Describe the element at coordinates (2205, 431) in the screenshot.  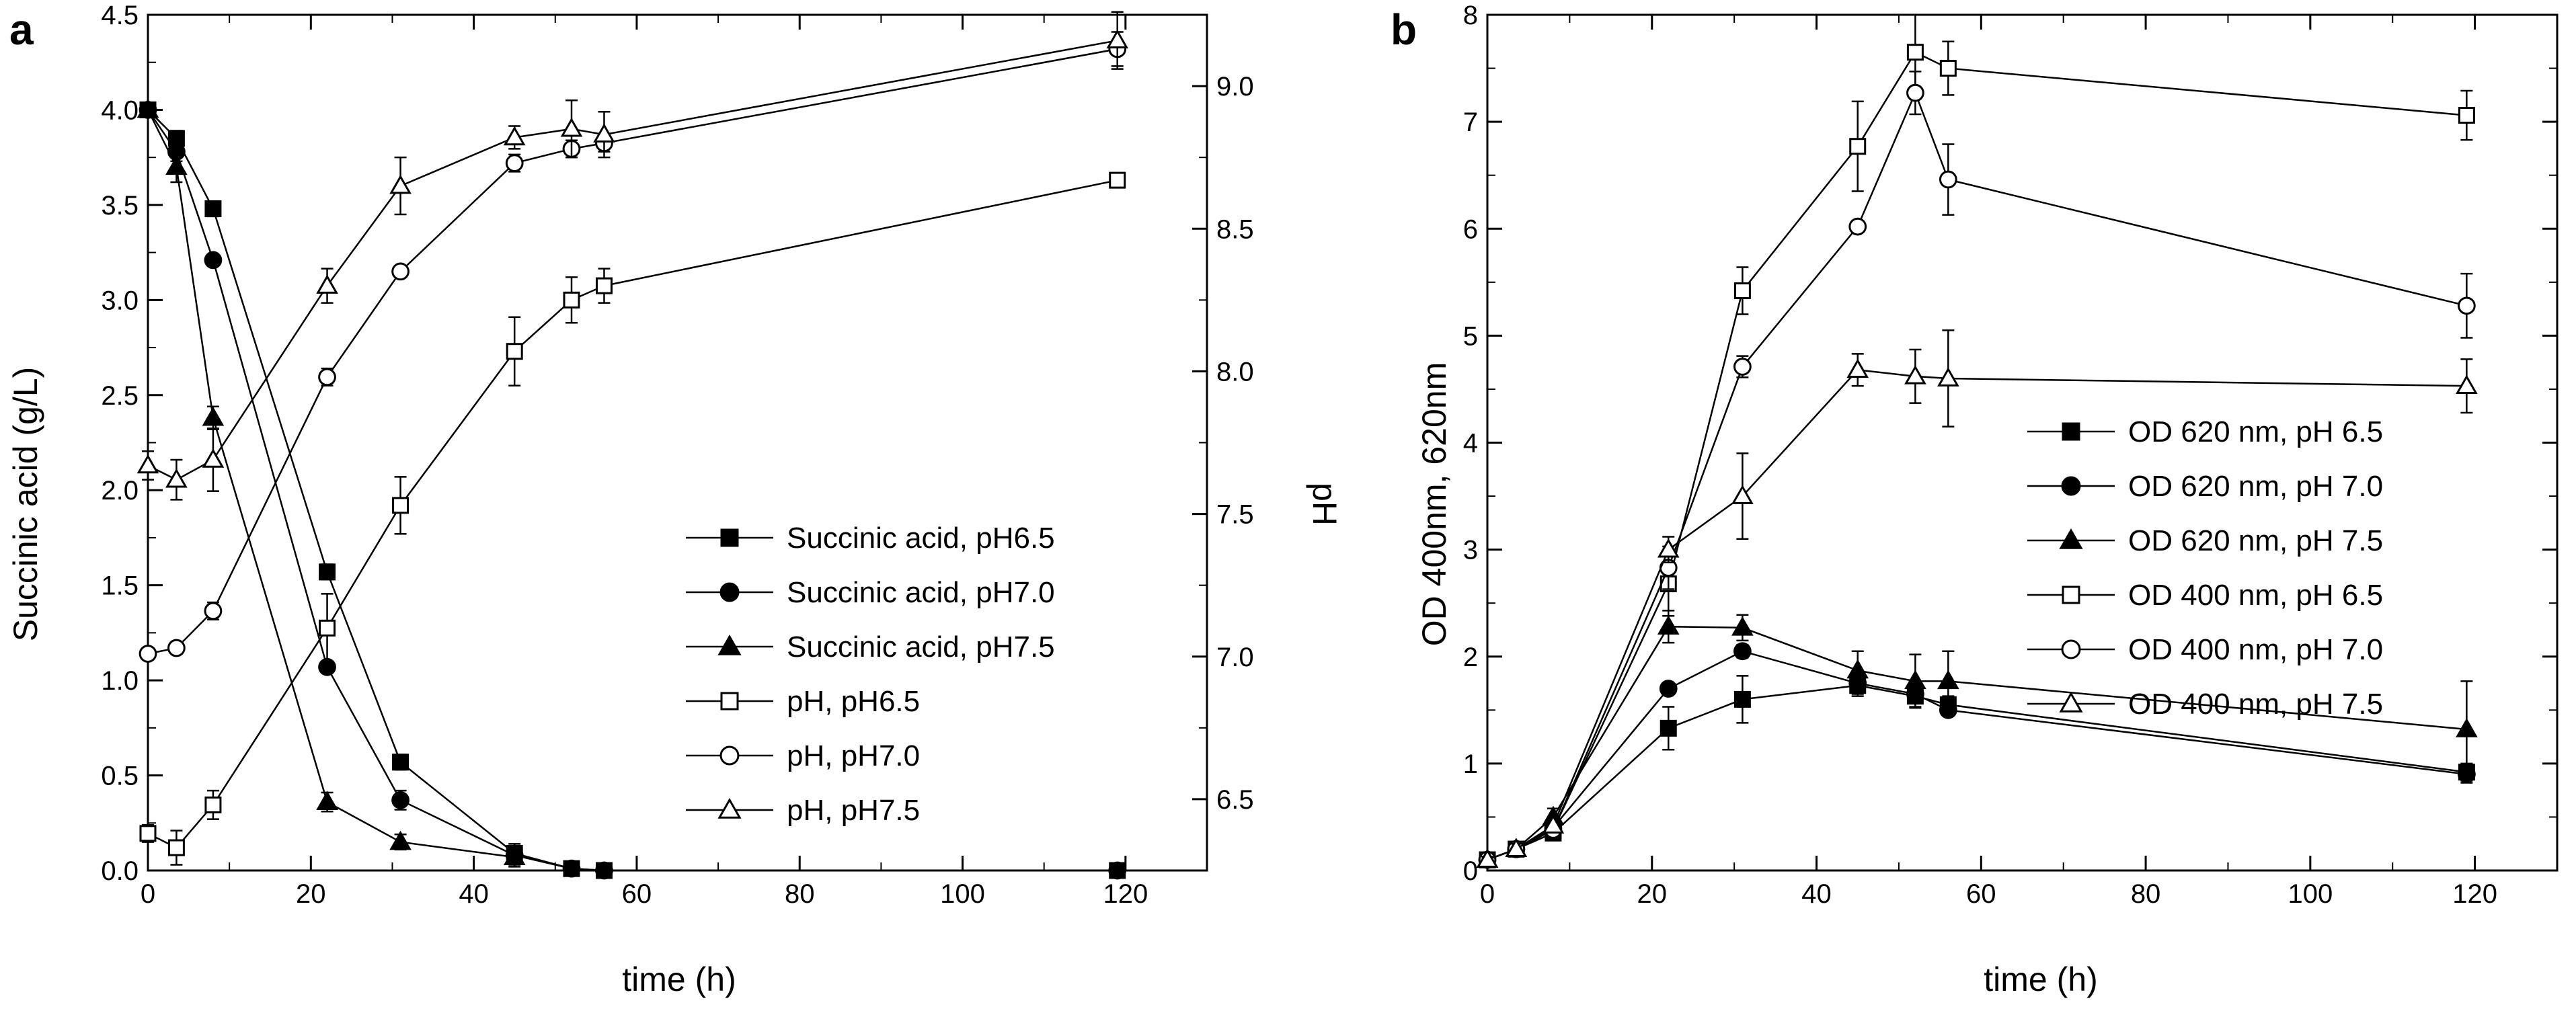
I see `legend-item: OD 620 nm, pH 6.5` at that location.